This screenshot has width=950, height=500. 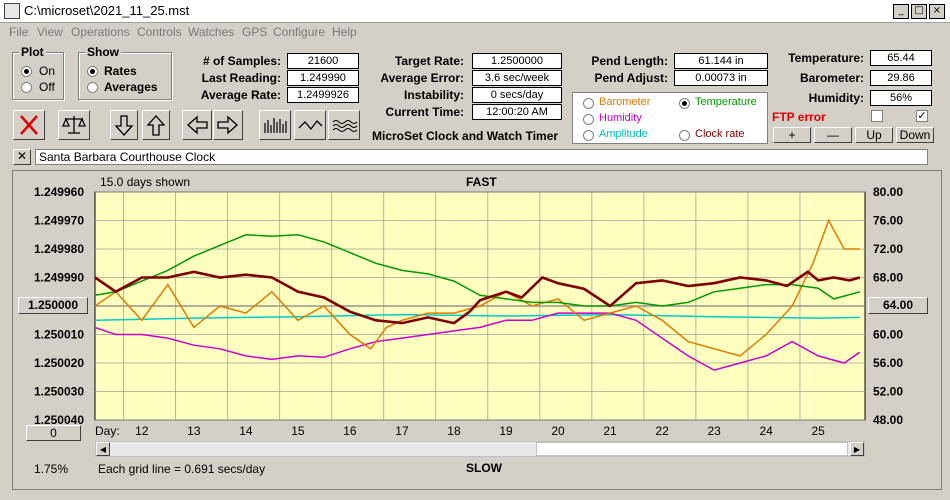 What do you see at coordinates (182, 469) in the screenshot?
I see `grid-note: Each grid line = 0.691 secs/day` at bounding box center [182, 469].